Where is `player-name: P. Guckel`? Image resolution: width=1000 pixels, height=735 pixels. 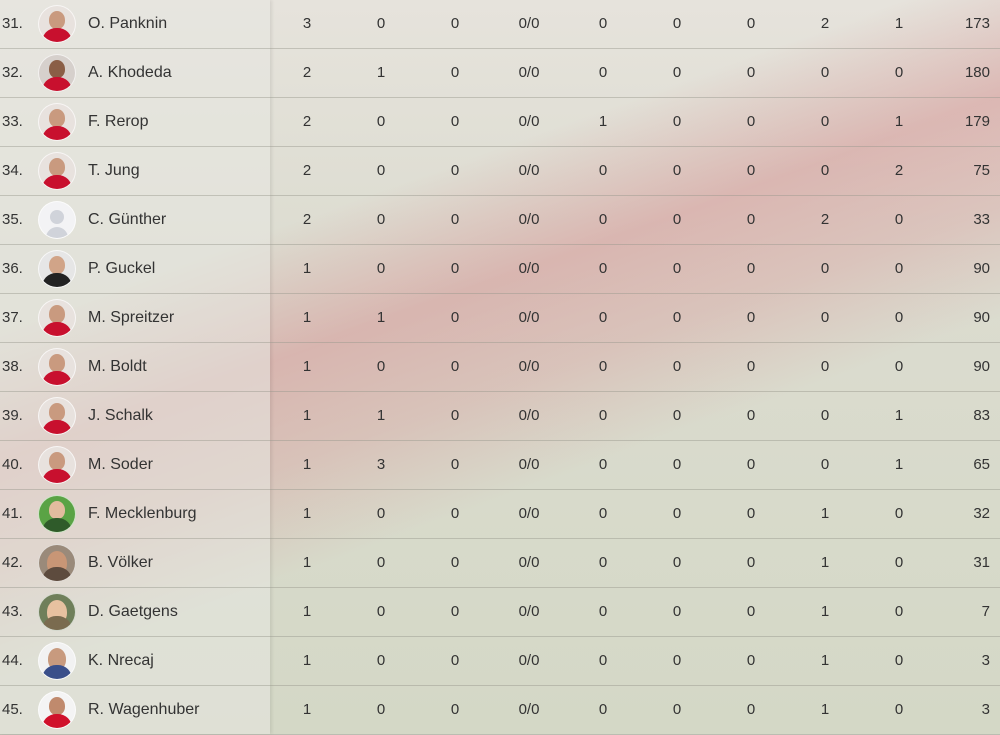
player-name: P. Guckel is located at coordinates (177, 269).